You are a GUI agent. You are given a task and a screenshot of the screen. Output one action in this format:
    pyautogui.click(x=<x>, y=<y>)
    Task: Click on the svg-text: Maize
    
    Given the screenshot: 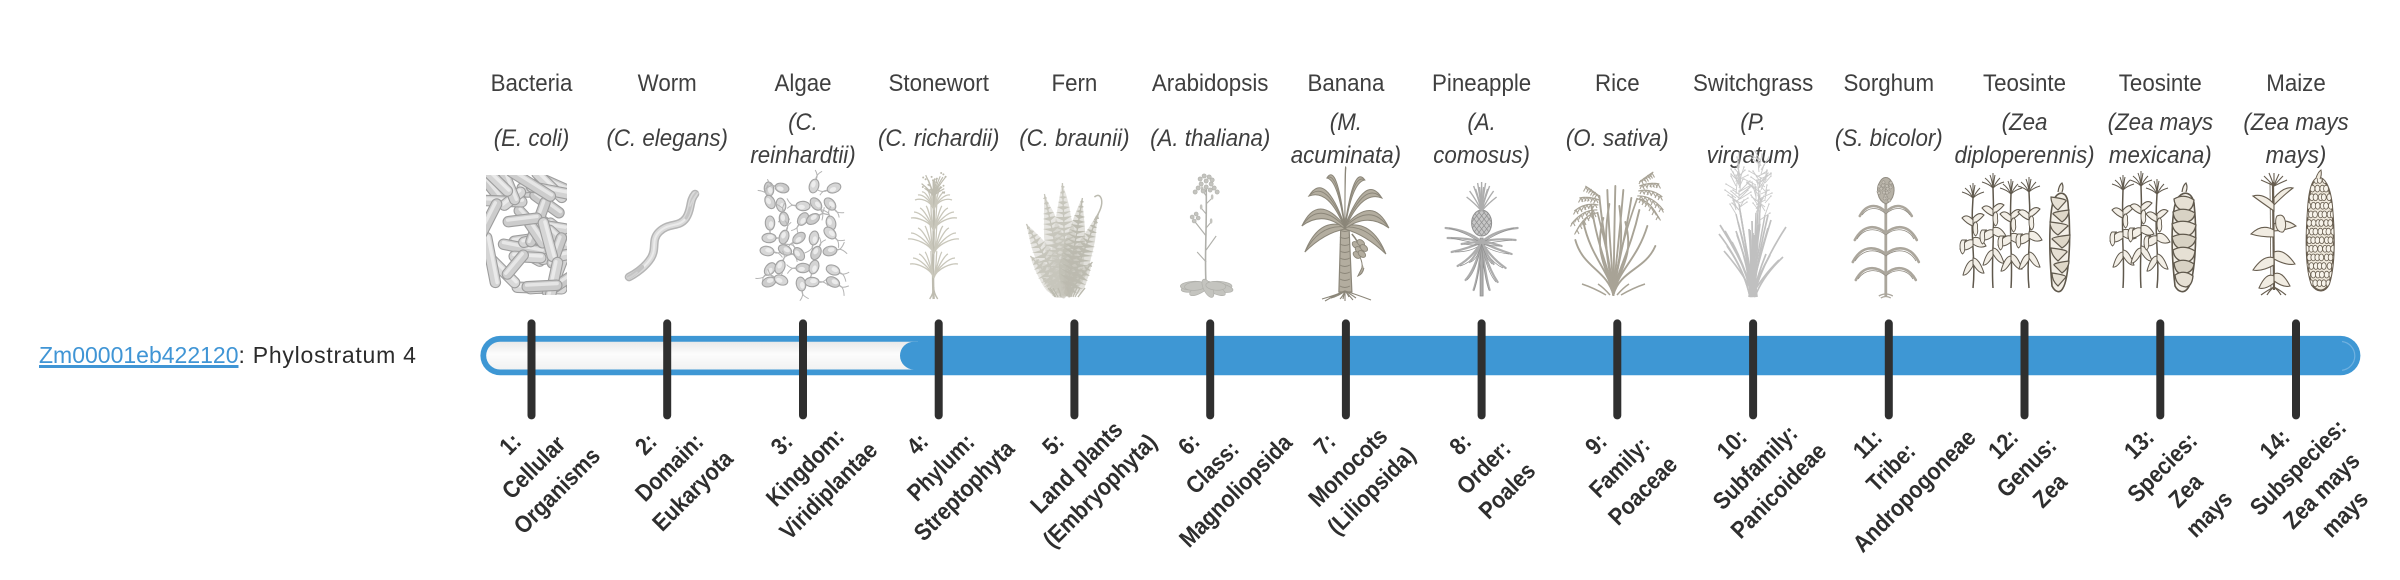 What is the action you would take?
    pyautogui.click(x=2296, y=82)
    